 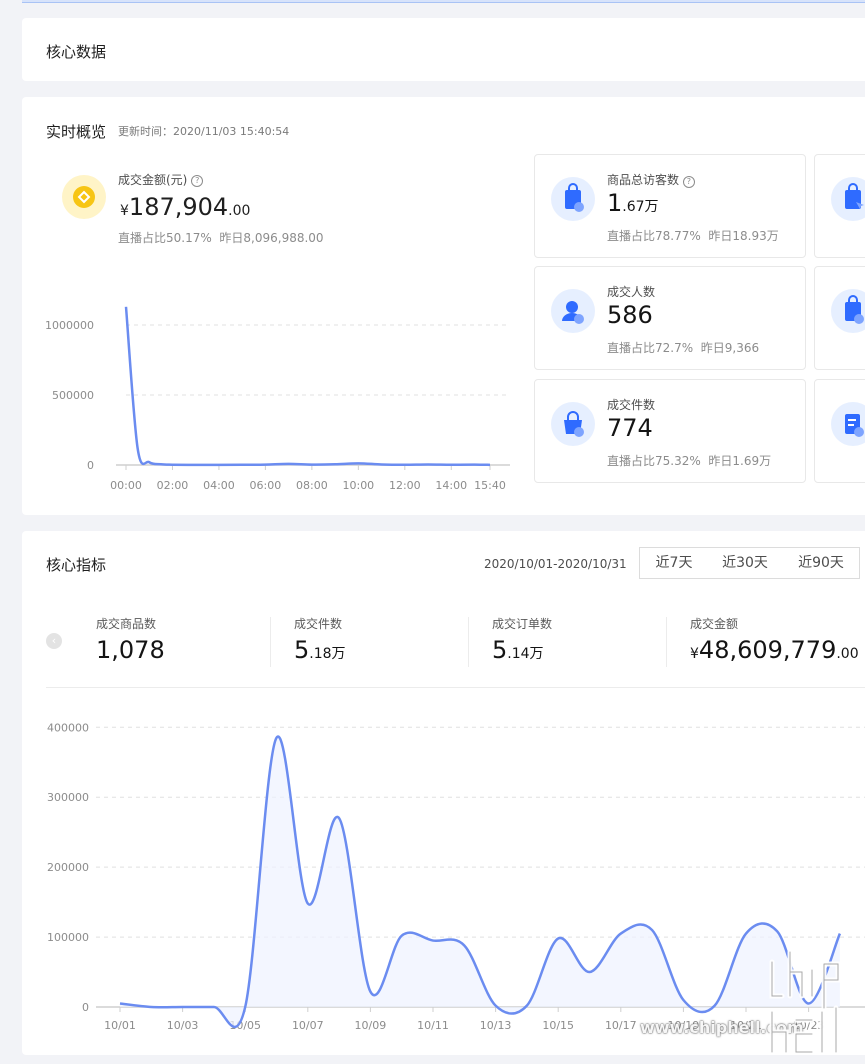 I want to click on x-tick-label: 10/13, so click(x=496, y=1025).